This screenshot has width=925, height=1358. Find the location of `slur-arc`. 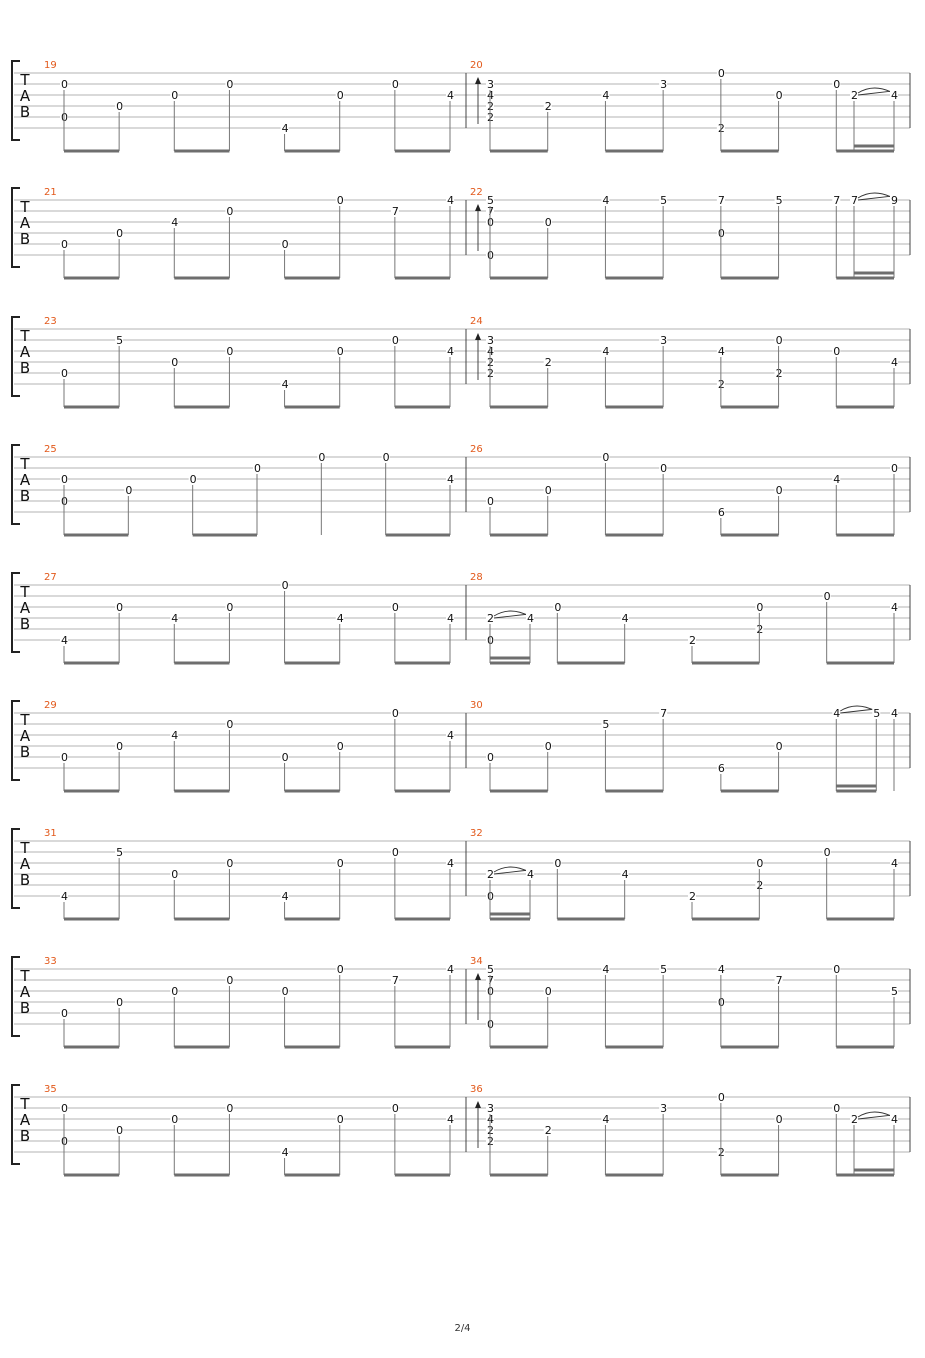

slur-arc is located at coordinates (511, 613).